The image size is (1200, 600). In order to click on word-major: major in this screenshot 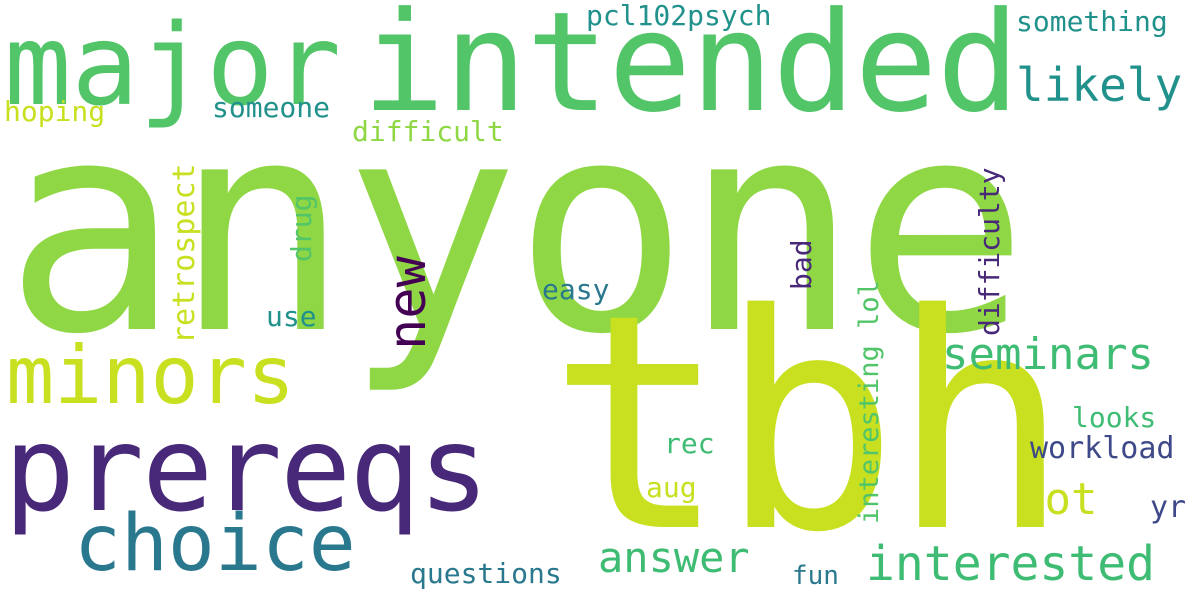, I will do `click(173, 66)`.